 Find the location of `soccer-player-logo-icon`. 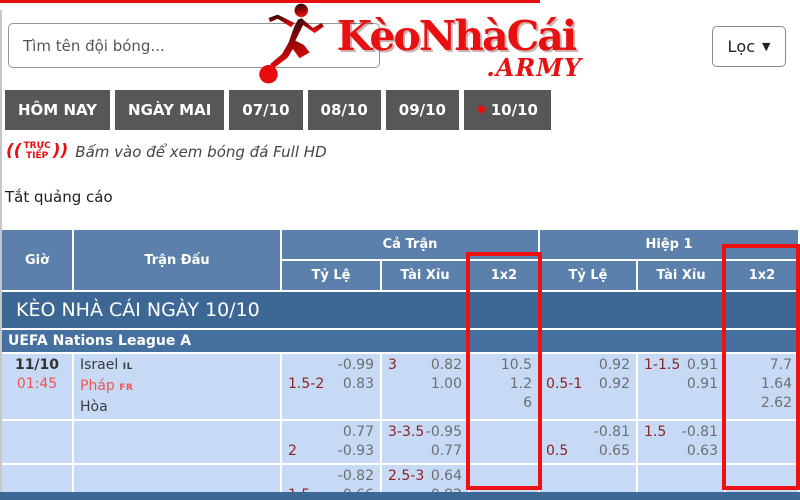

soccer-player-logo-icon is located at coordinates (291, 43).